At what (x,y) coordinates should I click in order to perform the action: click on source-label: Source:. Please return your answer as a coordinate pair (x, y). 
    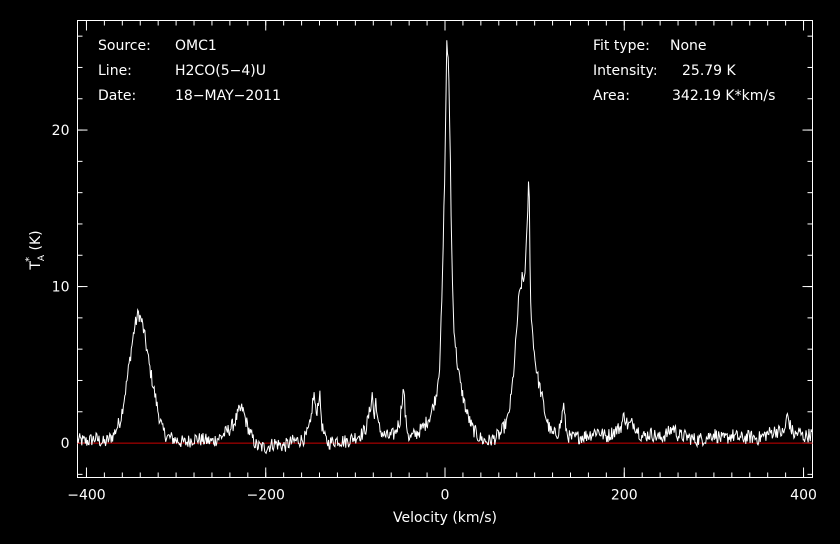
    Looking at the image, I should click on (124, 46).